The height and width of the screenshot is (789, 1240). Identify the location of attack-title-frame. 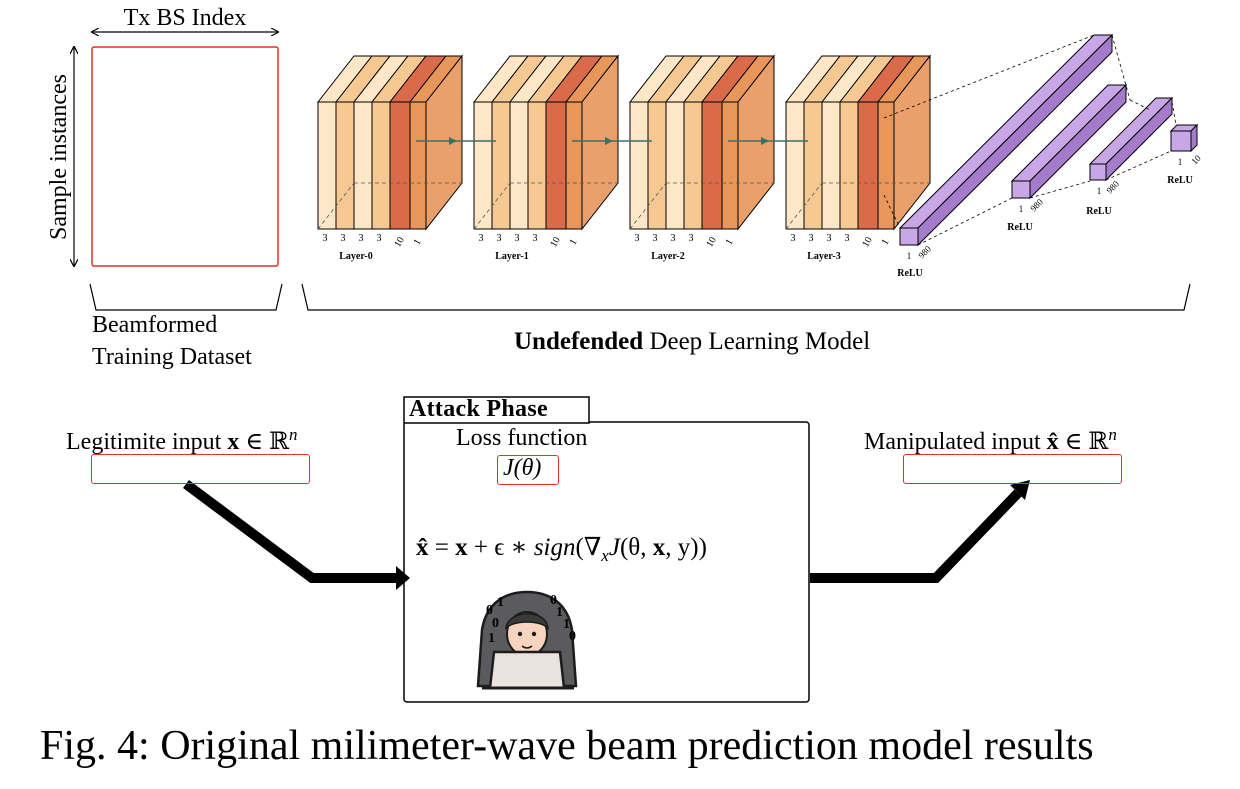
(496, 410).